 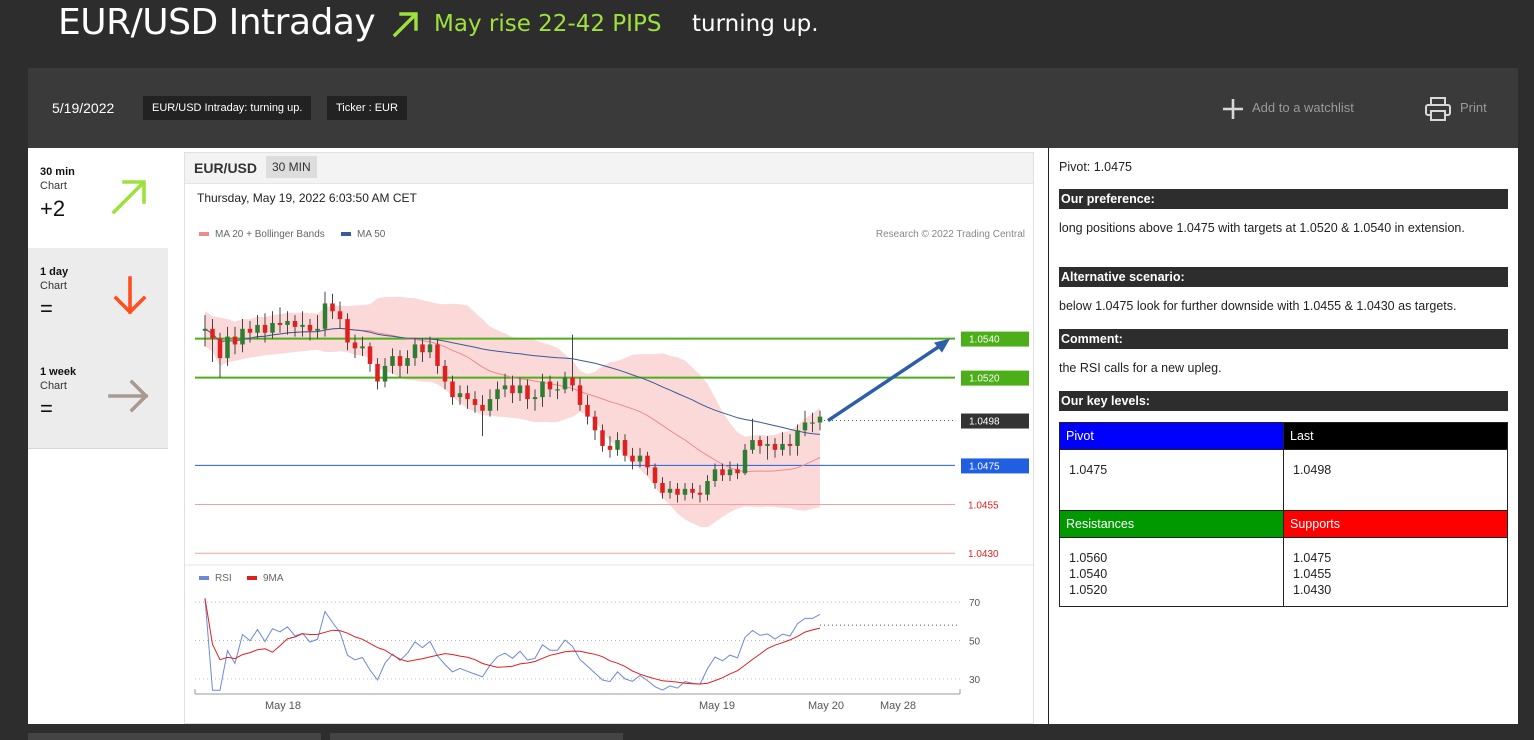 I want to click on ticker-chip: Ticker : EUR, so click(x=367, y=108).